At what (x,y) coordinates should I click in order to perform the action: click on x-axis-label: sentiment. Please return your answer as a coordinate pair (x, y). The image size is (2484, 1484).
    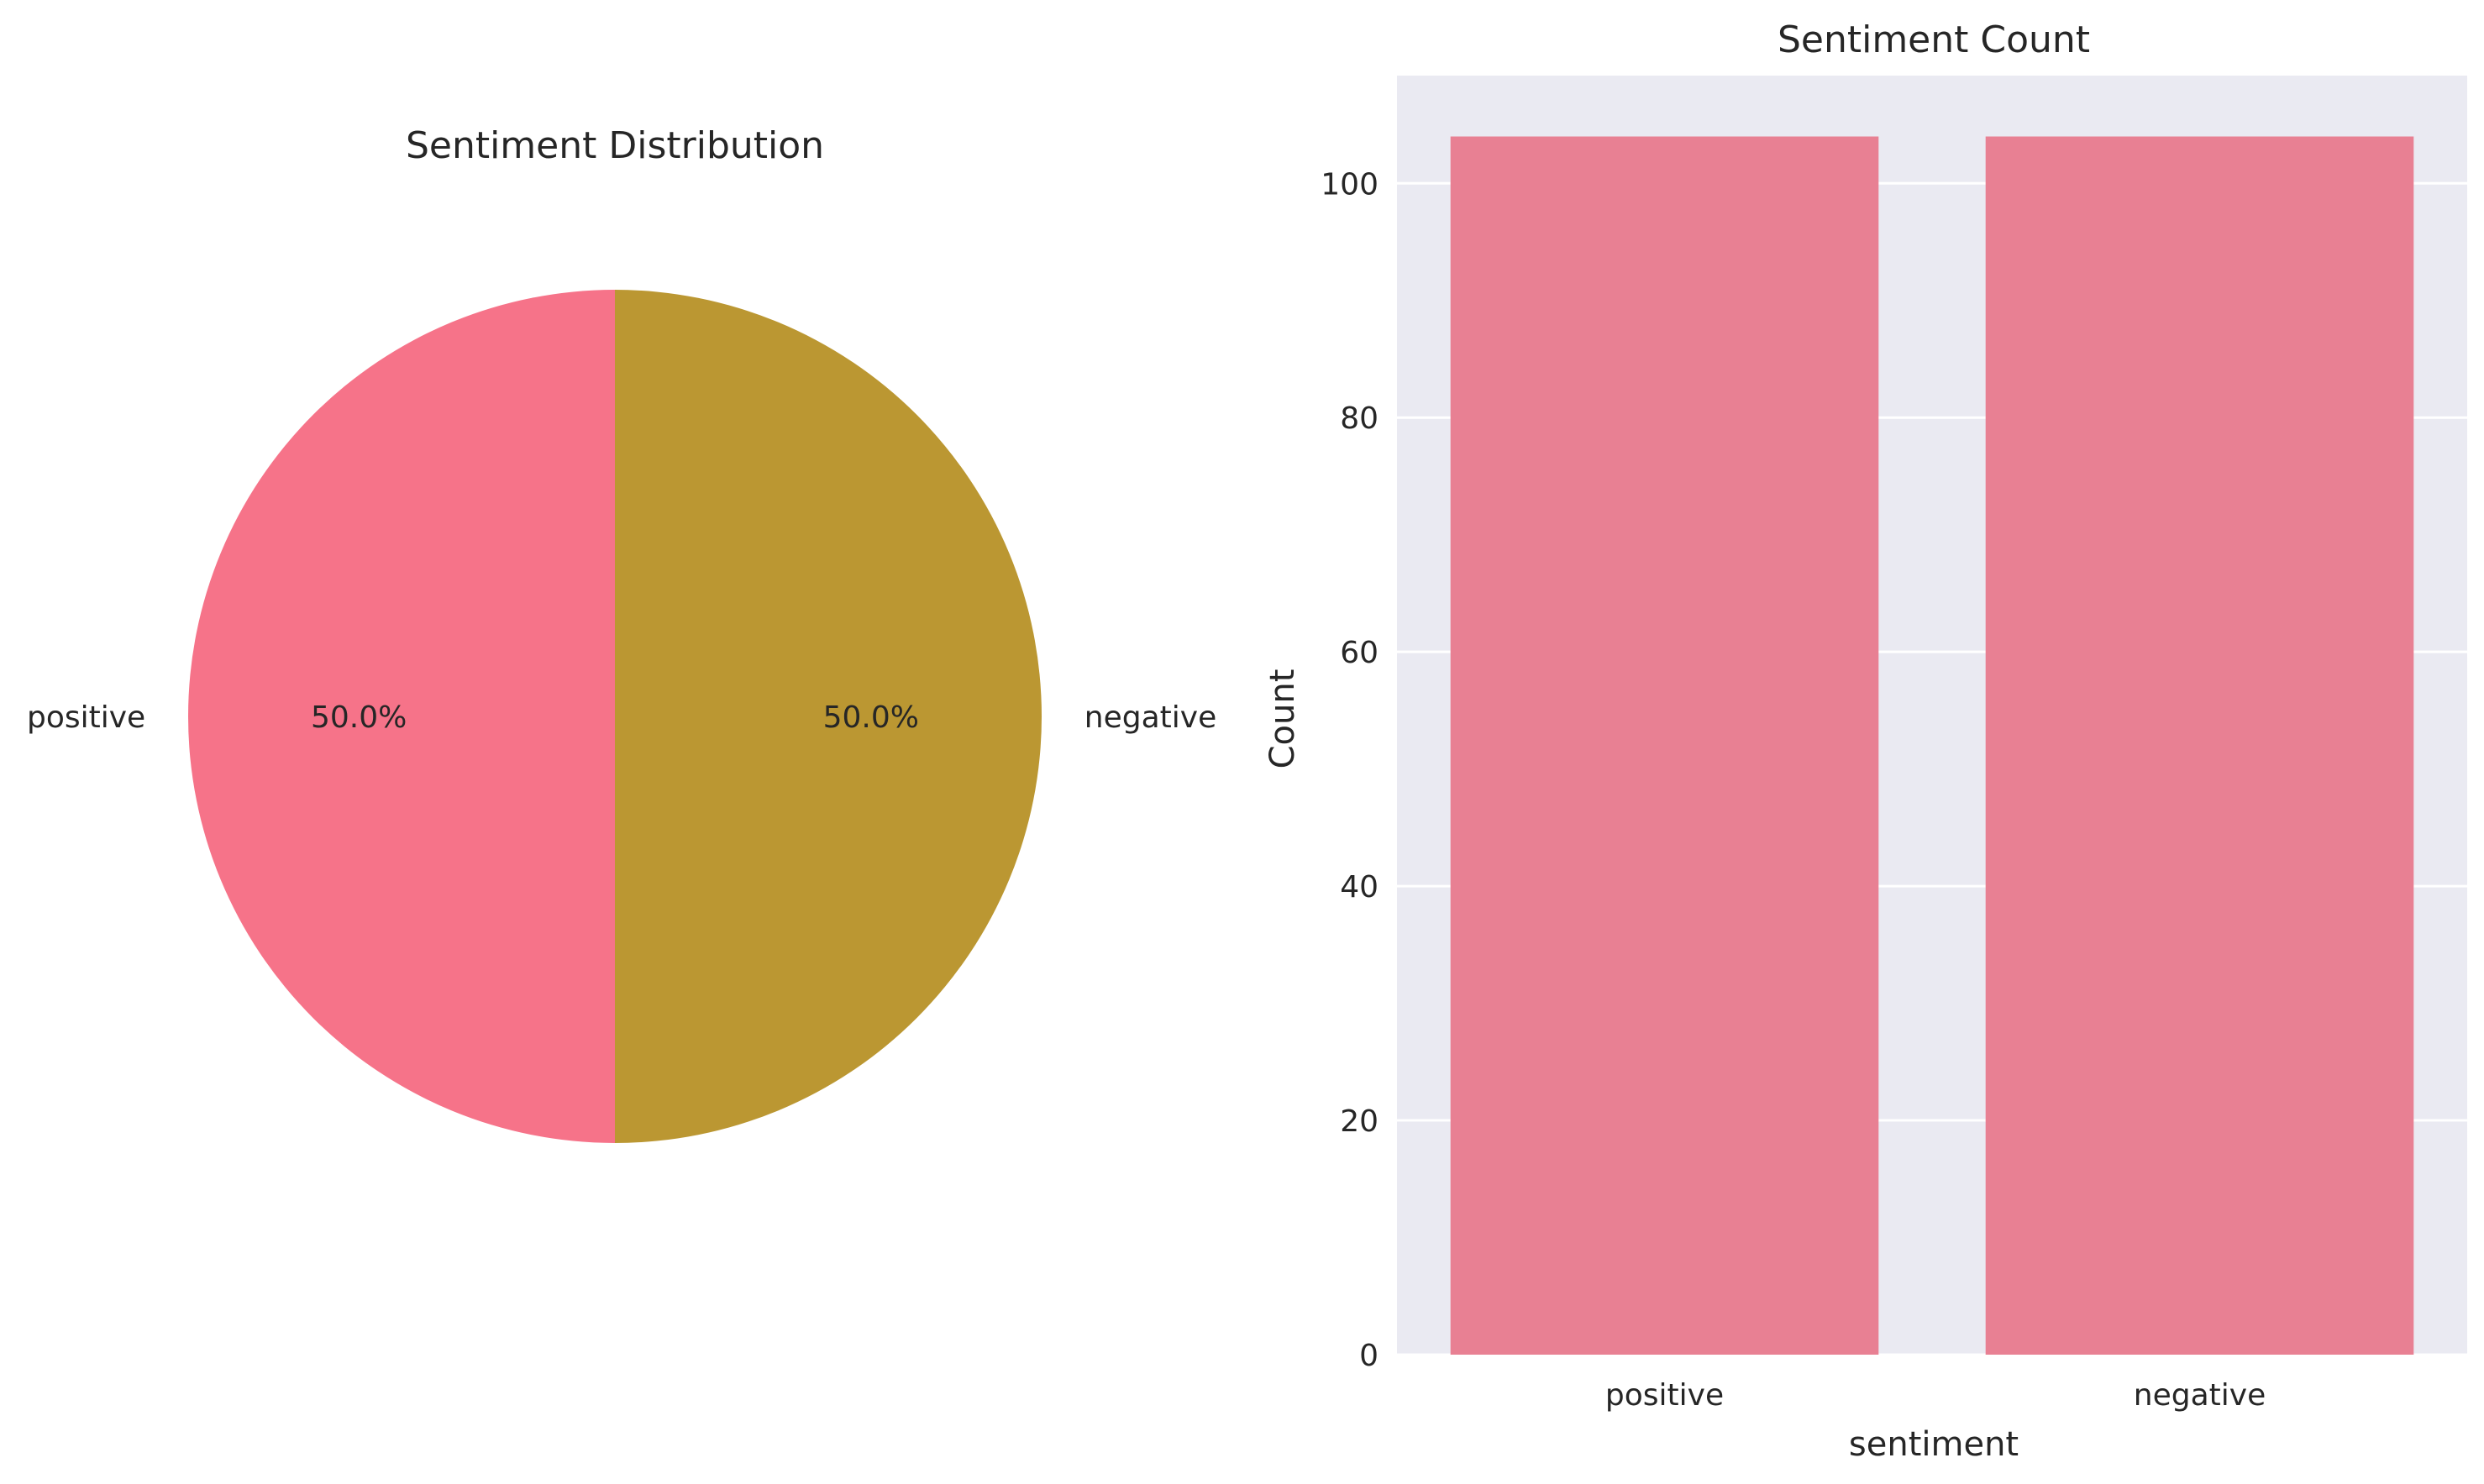
    Looking at the image, I should click on (1934, 1445).